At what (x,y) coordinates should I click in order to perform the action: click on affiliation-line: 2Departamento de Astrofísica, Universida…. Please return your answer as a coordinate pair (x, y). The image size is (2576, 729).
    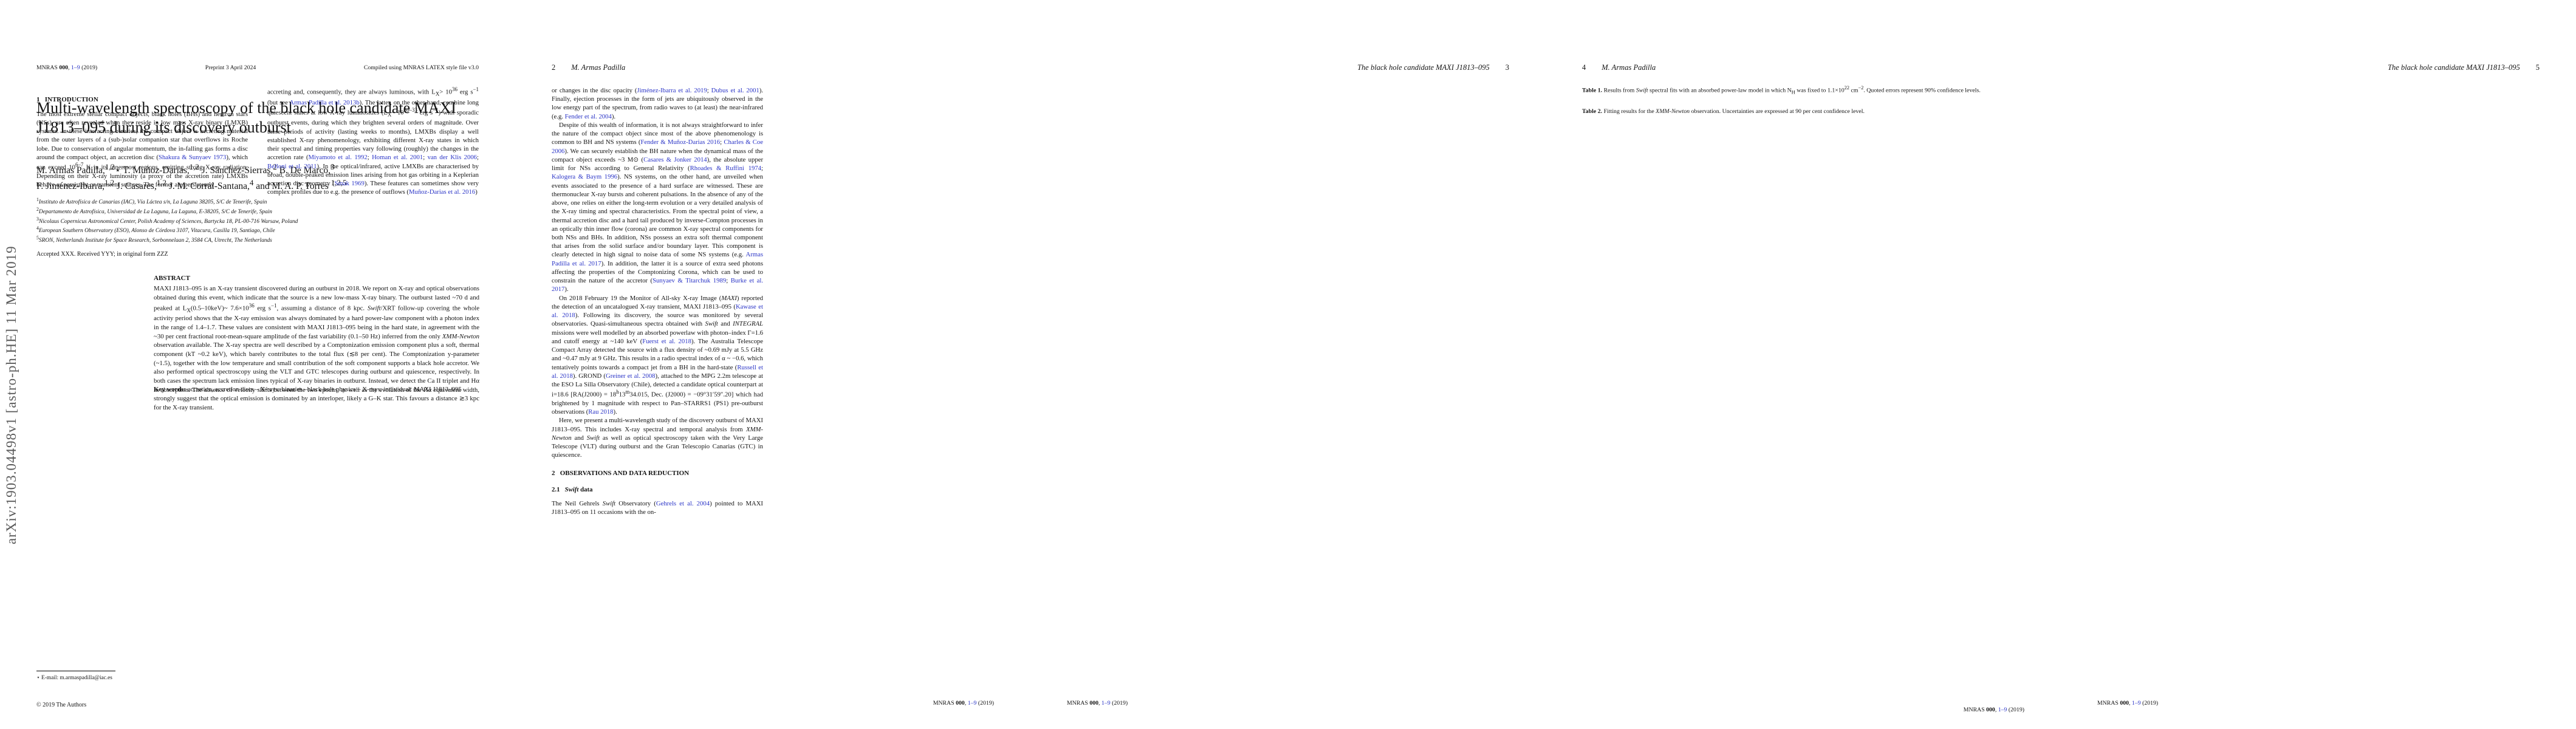
    Looking at the image, I should click on (154, 211).